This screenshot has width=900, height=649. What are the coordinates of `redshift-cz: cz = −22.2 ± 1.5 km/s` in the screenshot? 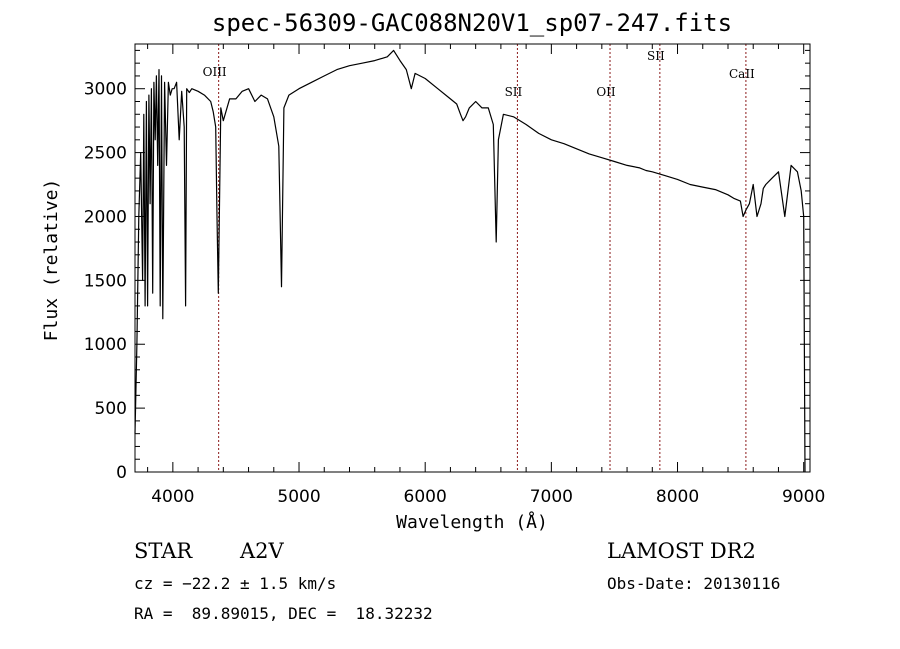 It's located at (235, 583).